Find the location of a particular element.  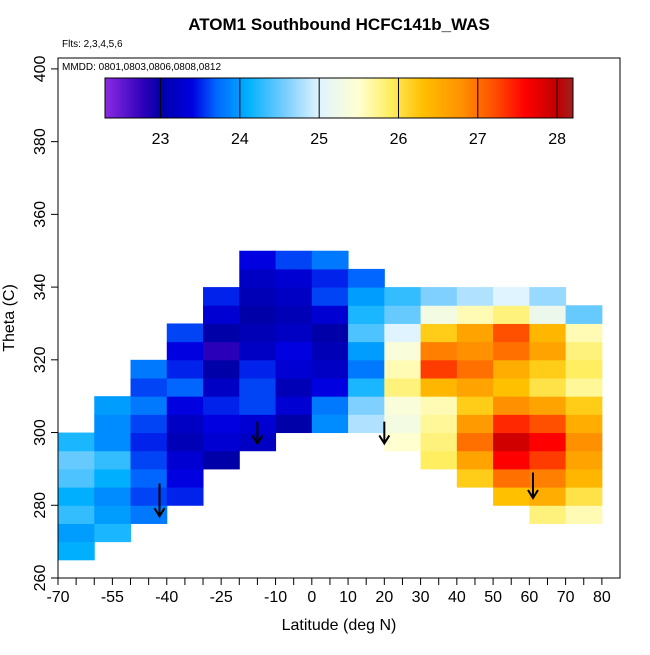

colorbar-tick-label: 27 is located at coordinates (478, 139).